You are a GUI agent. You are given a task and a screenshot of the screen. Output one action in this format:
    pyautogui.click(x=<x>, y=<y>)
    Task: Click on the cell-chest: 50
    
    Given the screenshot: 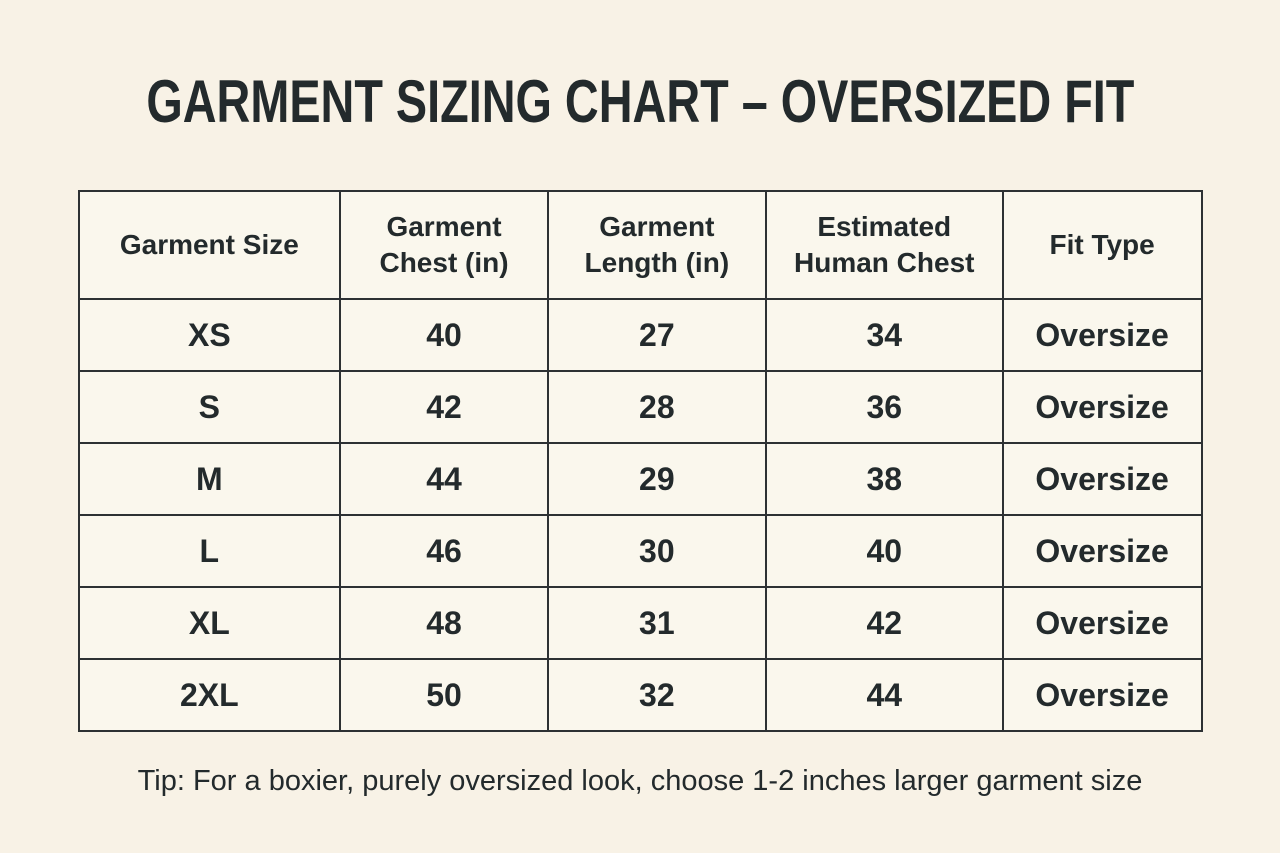 What is the action you would take?
    pyautogui.click(x=444, y=695)
    